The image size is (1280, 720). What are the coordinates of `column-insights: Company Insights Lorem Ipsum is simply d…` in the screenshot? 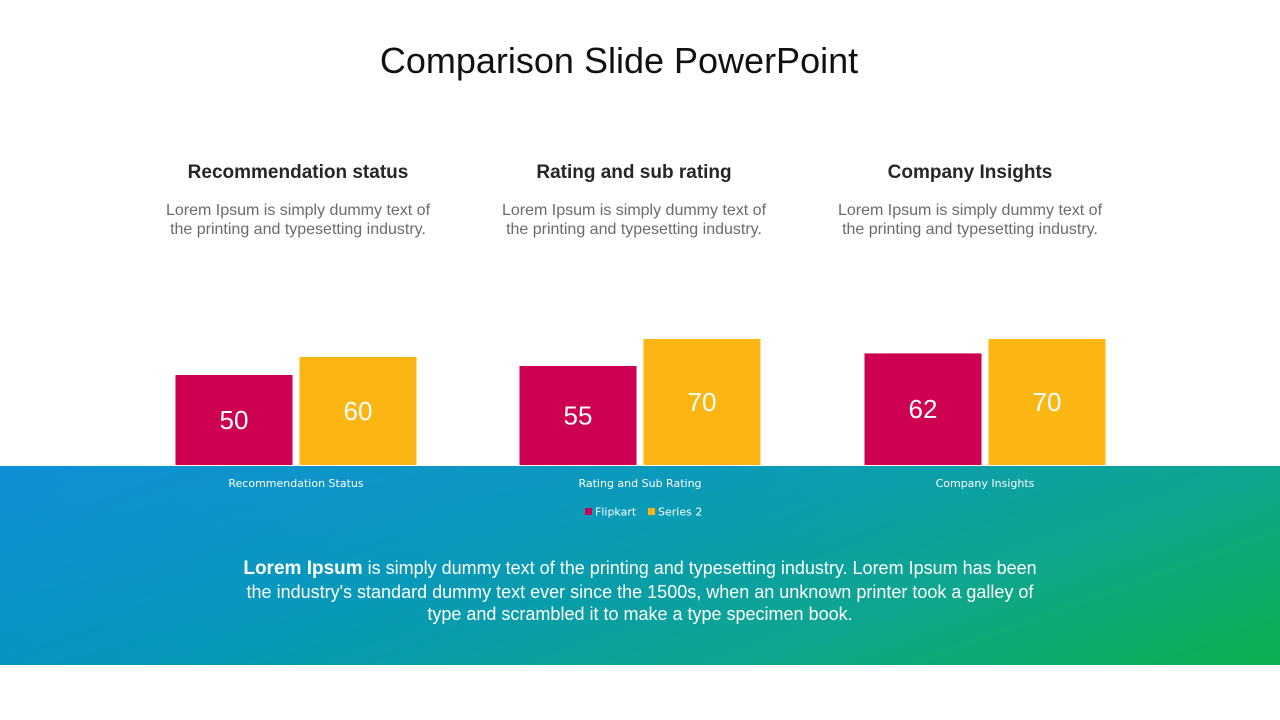 It's located at (970, 199).